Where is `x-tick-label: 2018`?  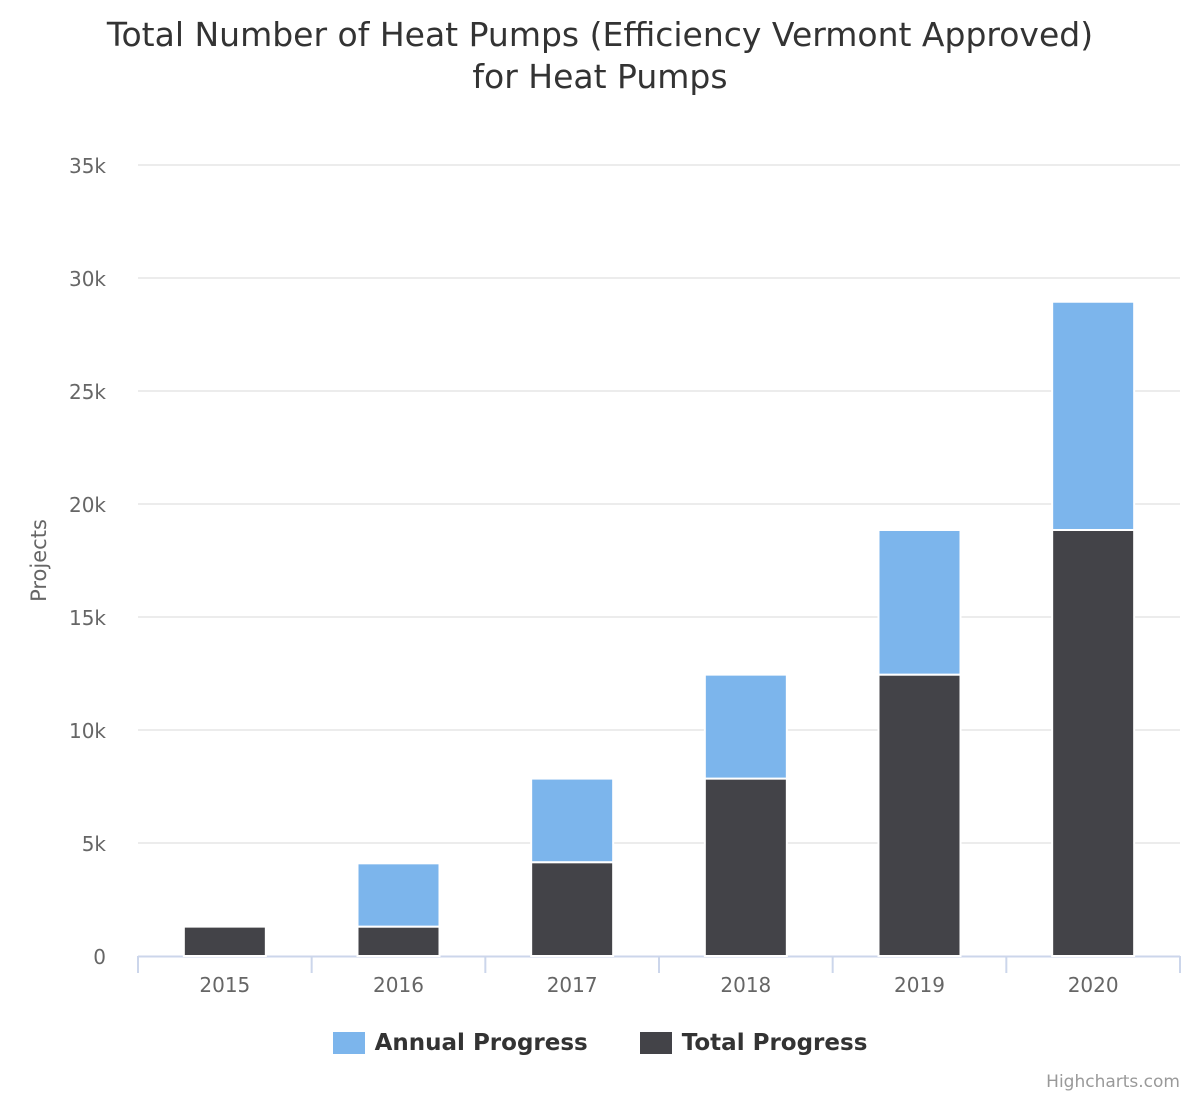
x-tick-label: 2018 is located at coordinates (745, 985).